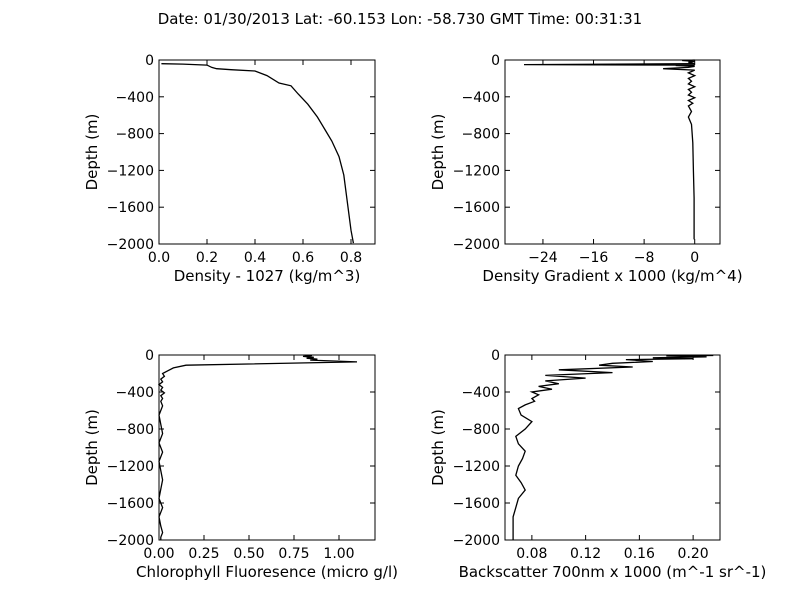 The image size is (800, 600). Describe the element at coordinates (531, 554) in the screenshot. I see `backscatter-x-tick-label: 0.08` at that location.